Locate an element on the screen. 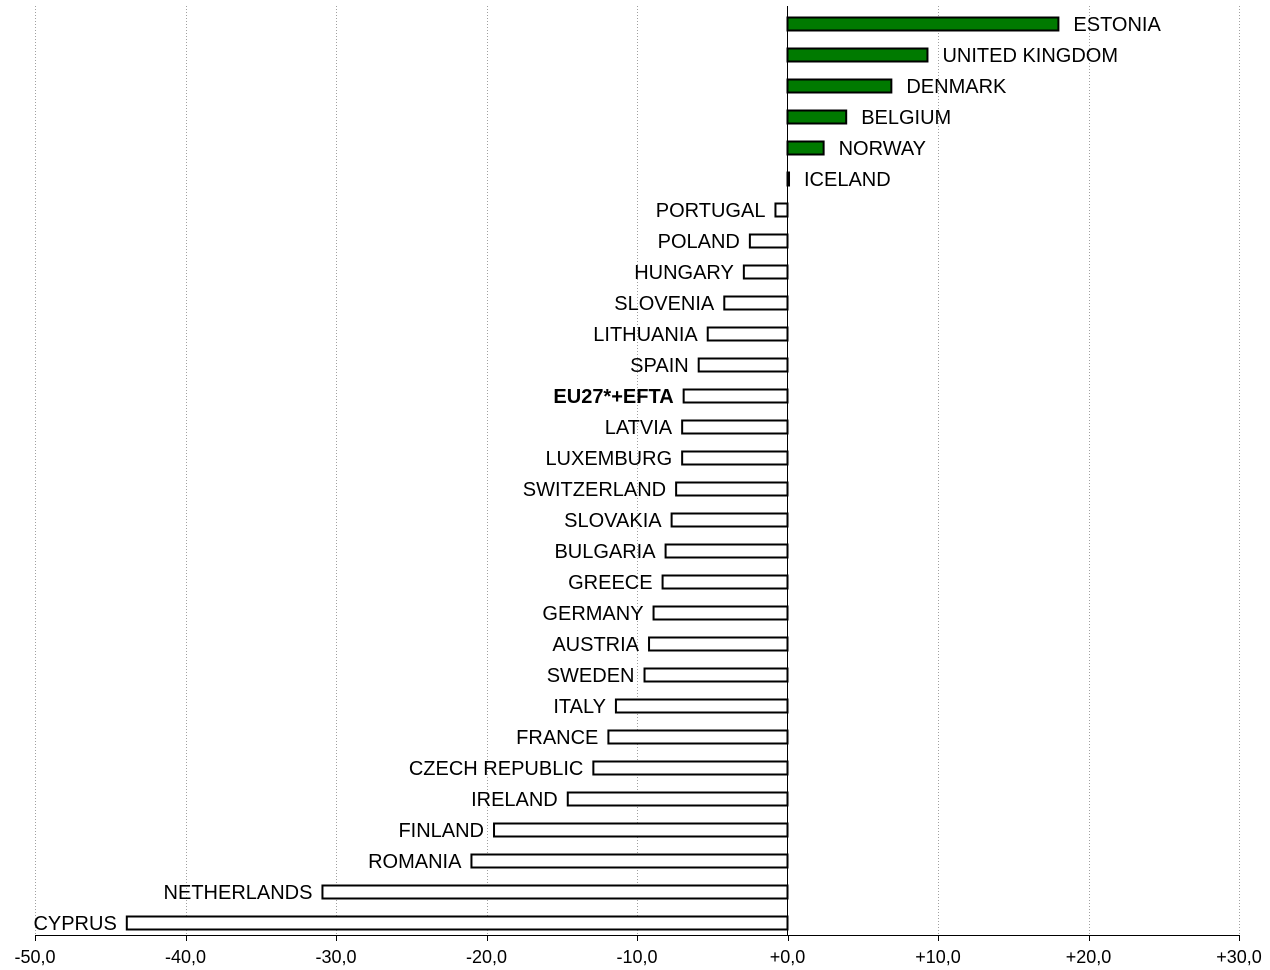  bar-label-austria: AUSTRIA is located at coordinates (595, 645).